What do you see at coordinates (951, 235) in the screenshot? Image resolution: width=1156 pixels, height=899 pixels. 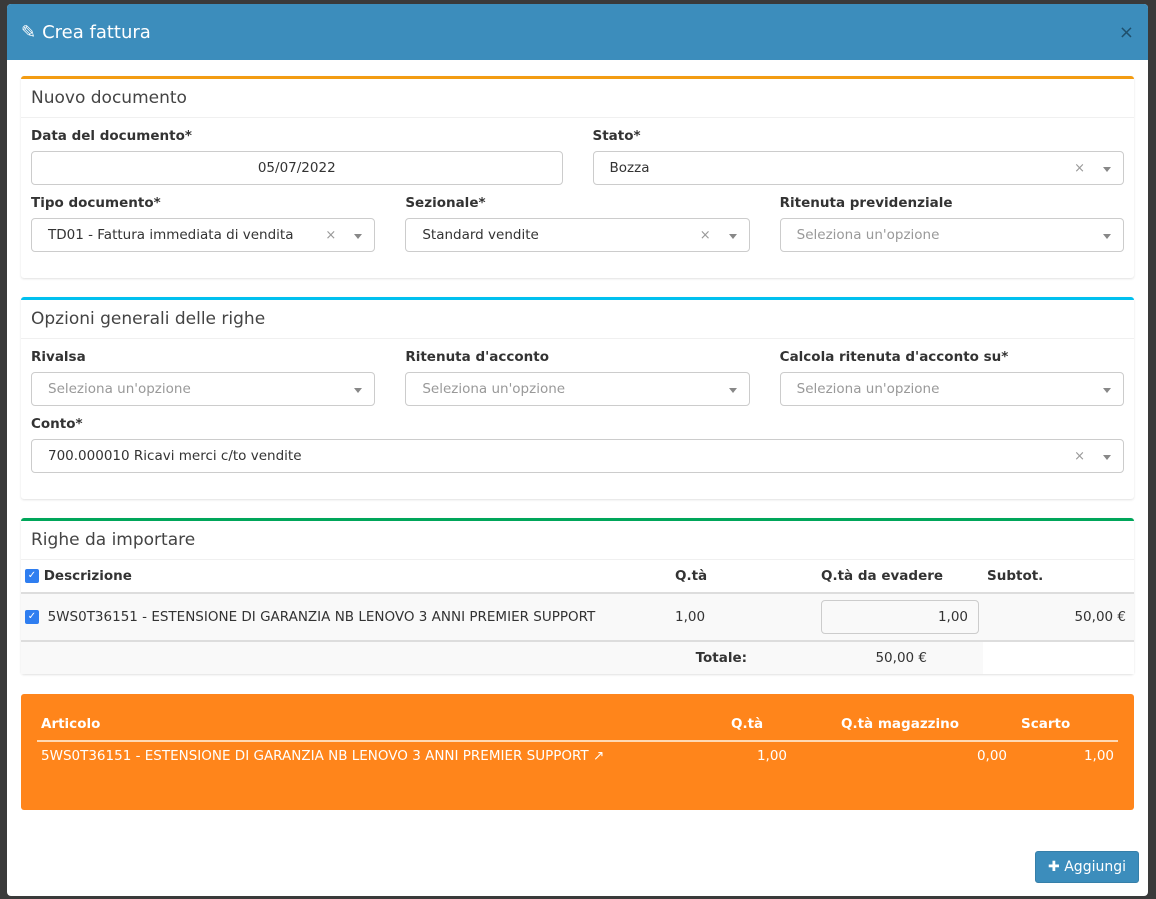 I see `ritenuta-prev-select: Seleziona un'opzione` at bounding box center [951, 235].